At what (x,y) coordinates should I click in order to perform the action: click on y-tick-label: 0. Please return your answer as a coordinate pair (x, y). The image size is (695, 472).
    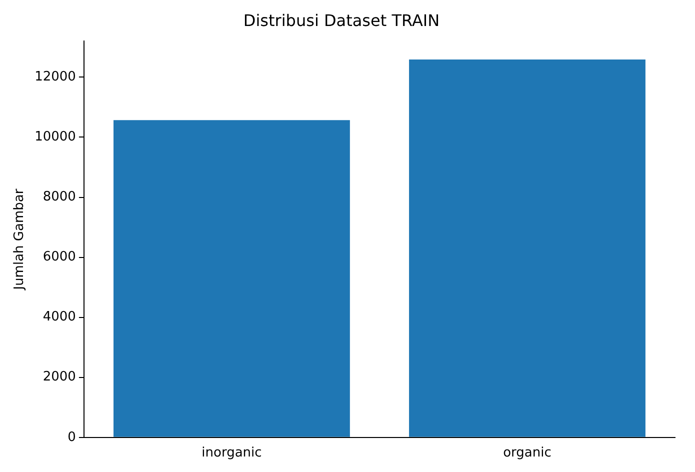
    Looking at the image, I should click on (72, 437).